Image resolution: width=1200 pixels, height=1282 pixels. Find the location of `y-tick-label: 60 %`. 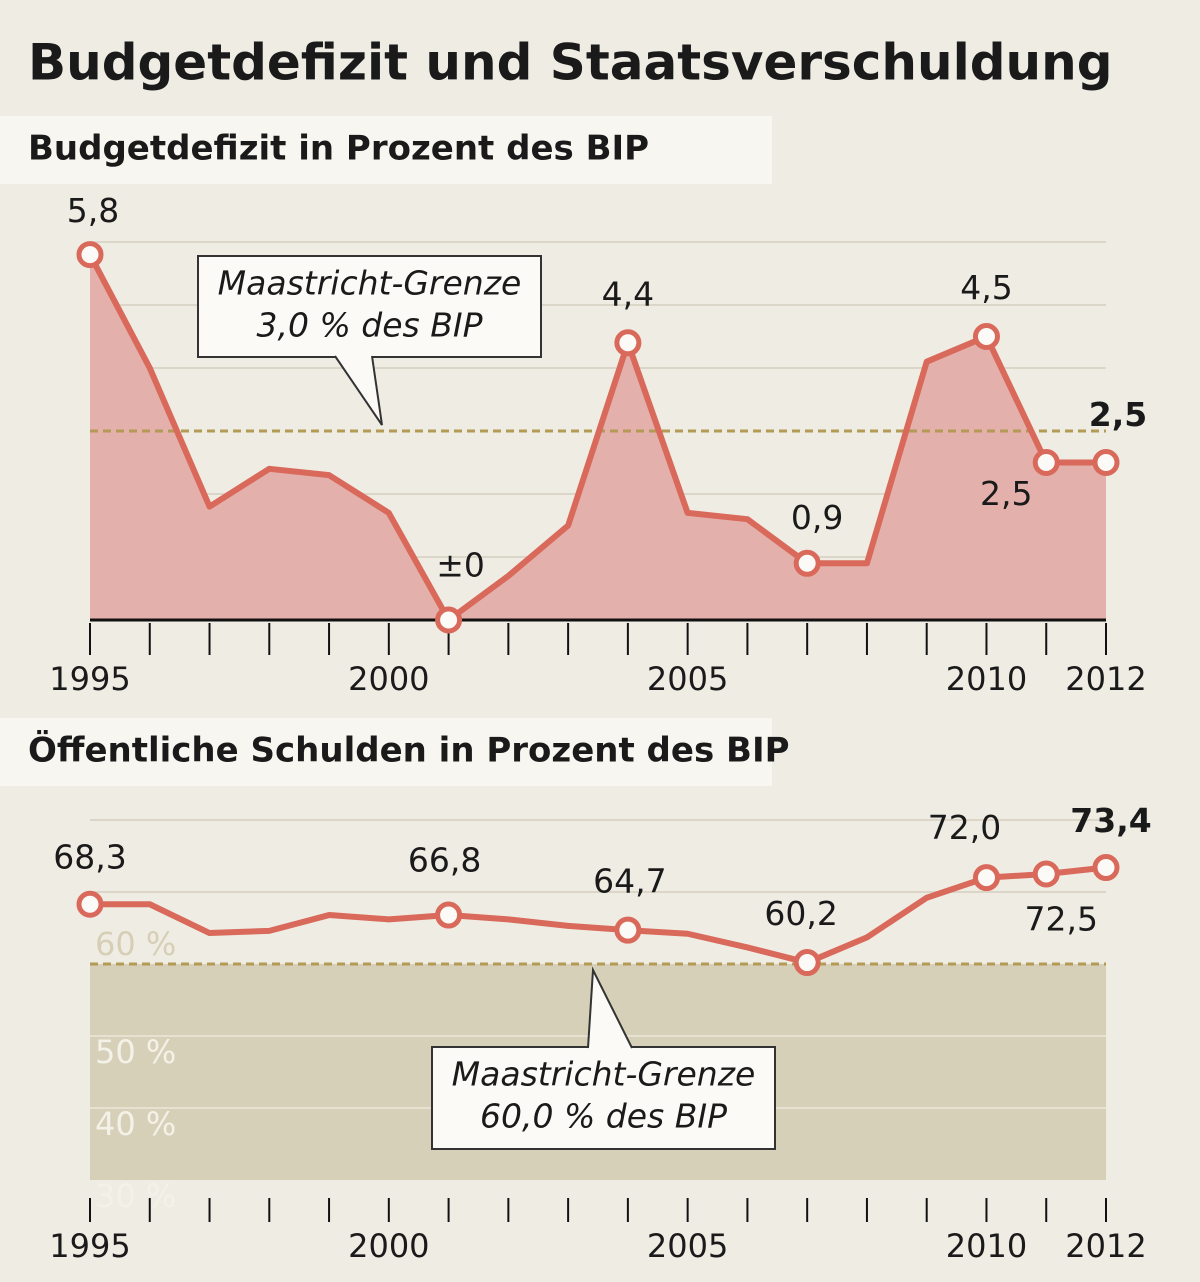

y-tick-label: 60 % is located at coordinates (135, 944).